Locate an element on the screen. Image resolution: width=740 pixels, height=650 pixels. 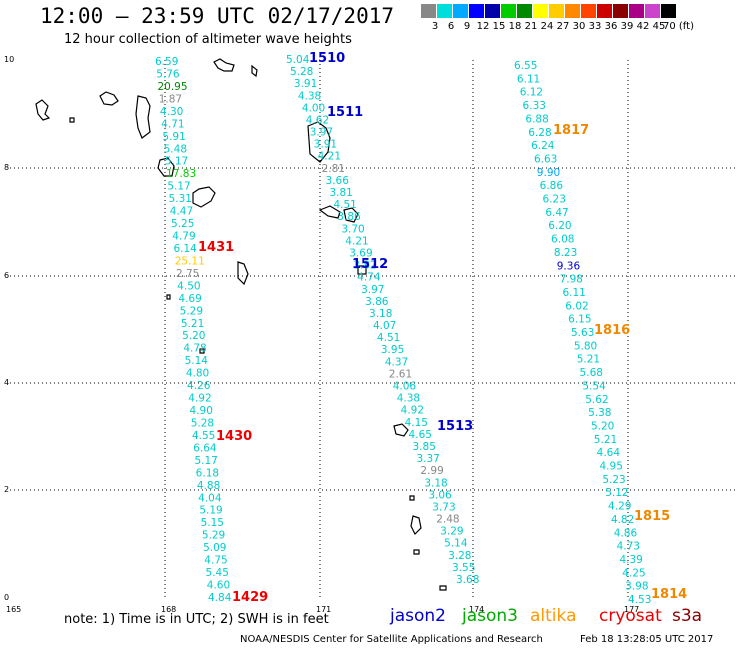
wave-height-value: 25.11 is located at coordinates (190, 261).